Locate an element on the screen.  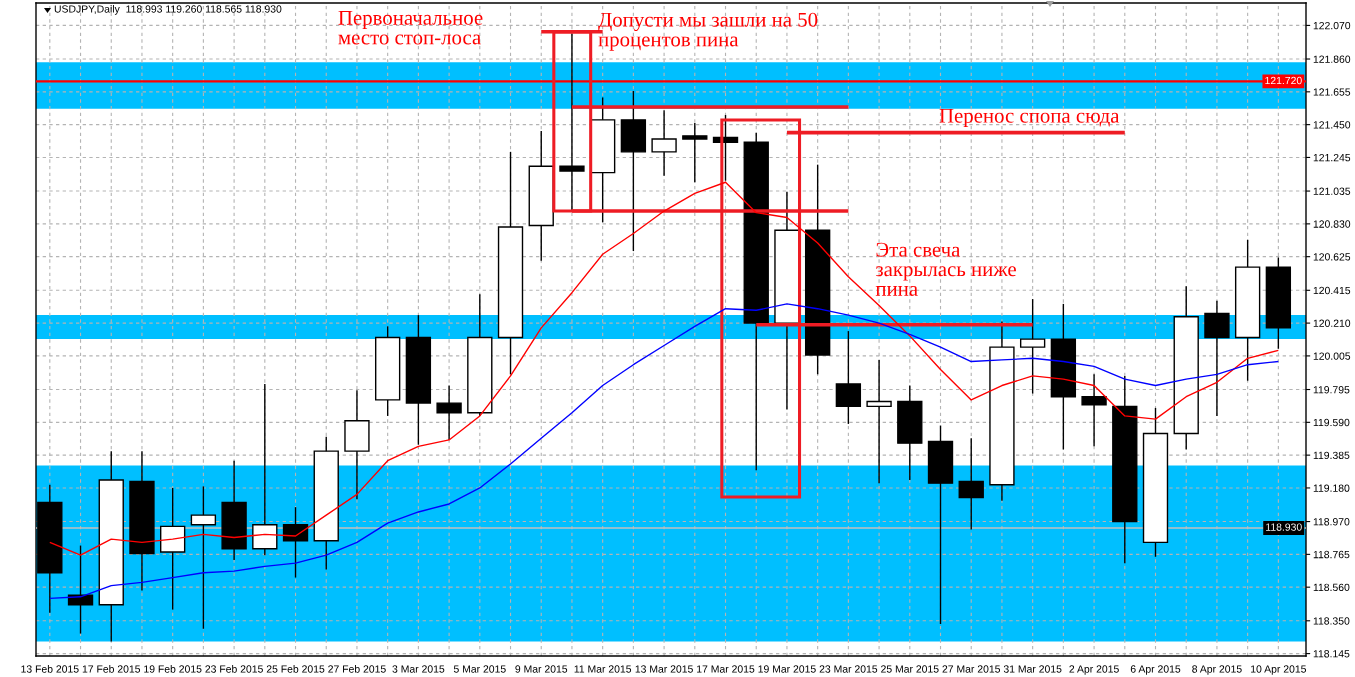
x-tick-label: 8 Apr 2015 is located at coordinates (1217, 670).